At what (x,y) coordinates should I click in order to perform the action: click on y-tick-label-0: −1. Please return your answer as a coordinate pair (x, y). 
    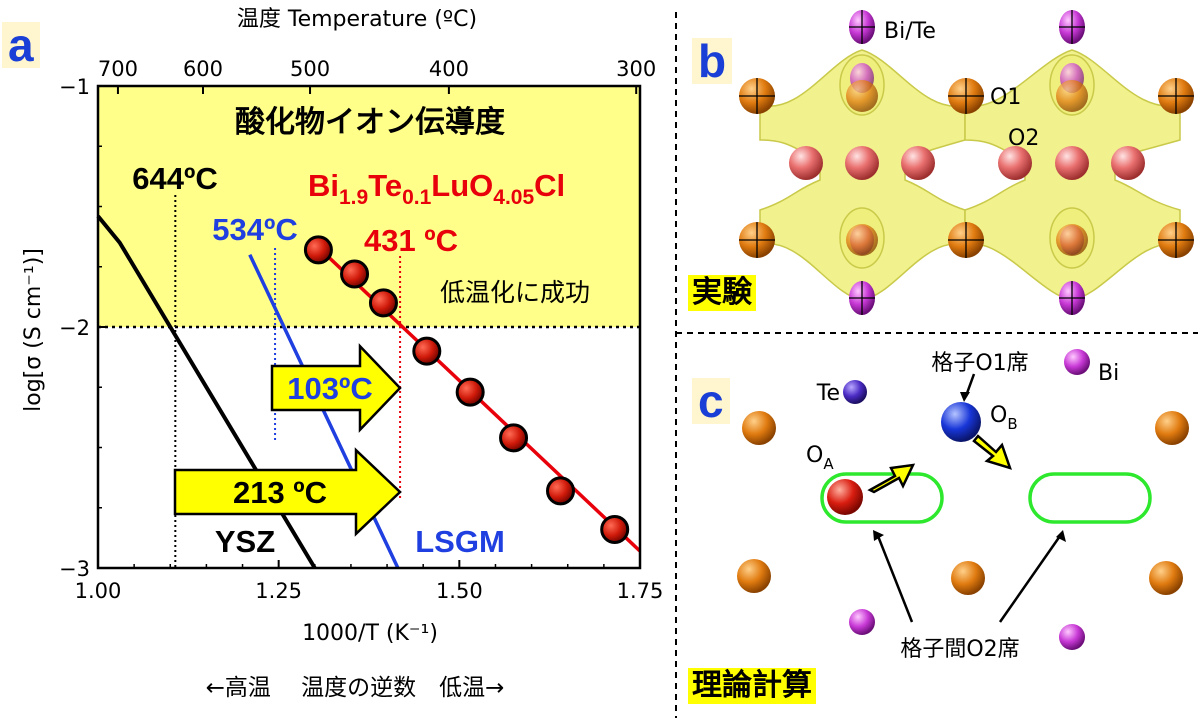
    Looking at the image, I should click on (74, 87).